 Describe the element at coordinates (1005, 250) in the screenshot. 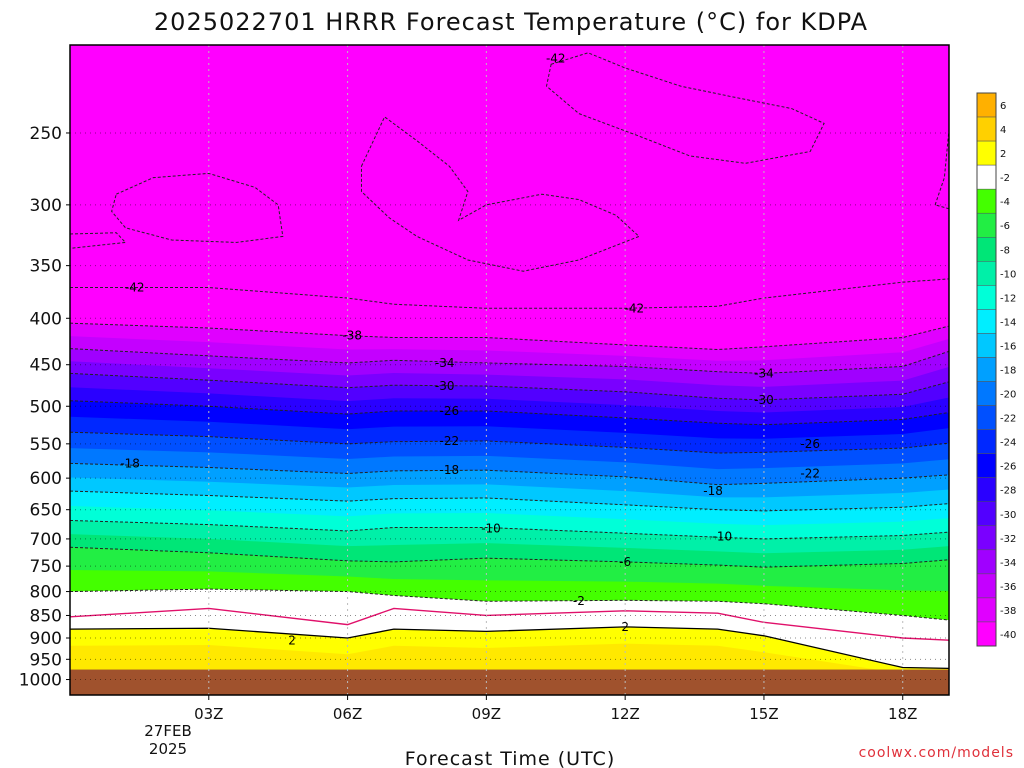

I see `colorbar-label: -8` at that location.